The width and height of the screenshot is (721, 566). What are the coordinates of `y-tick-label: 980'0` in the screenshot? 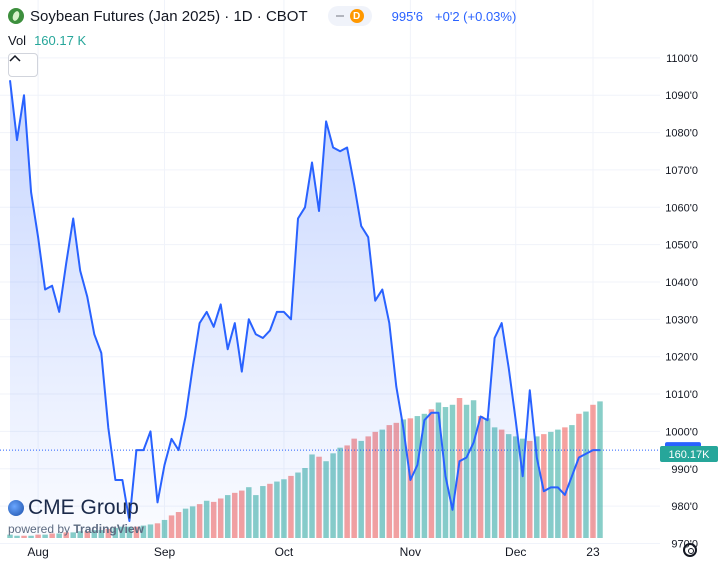 It's located at (684, 507).